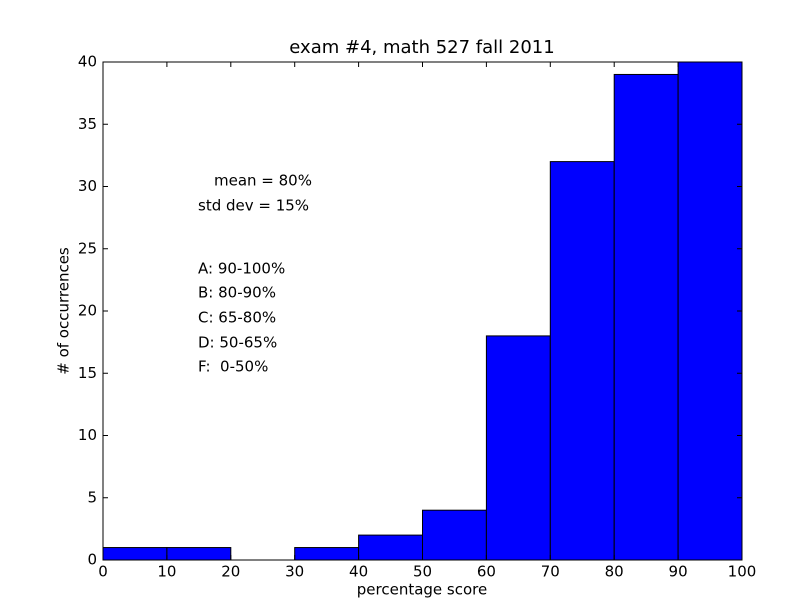 The height and width of the screenshot is (612, 812). Describe the element at coordinates (294, 572) in the screenshot. I see `x-tick-label: 30` at that location.